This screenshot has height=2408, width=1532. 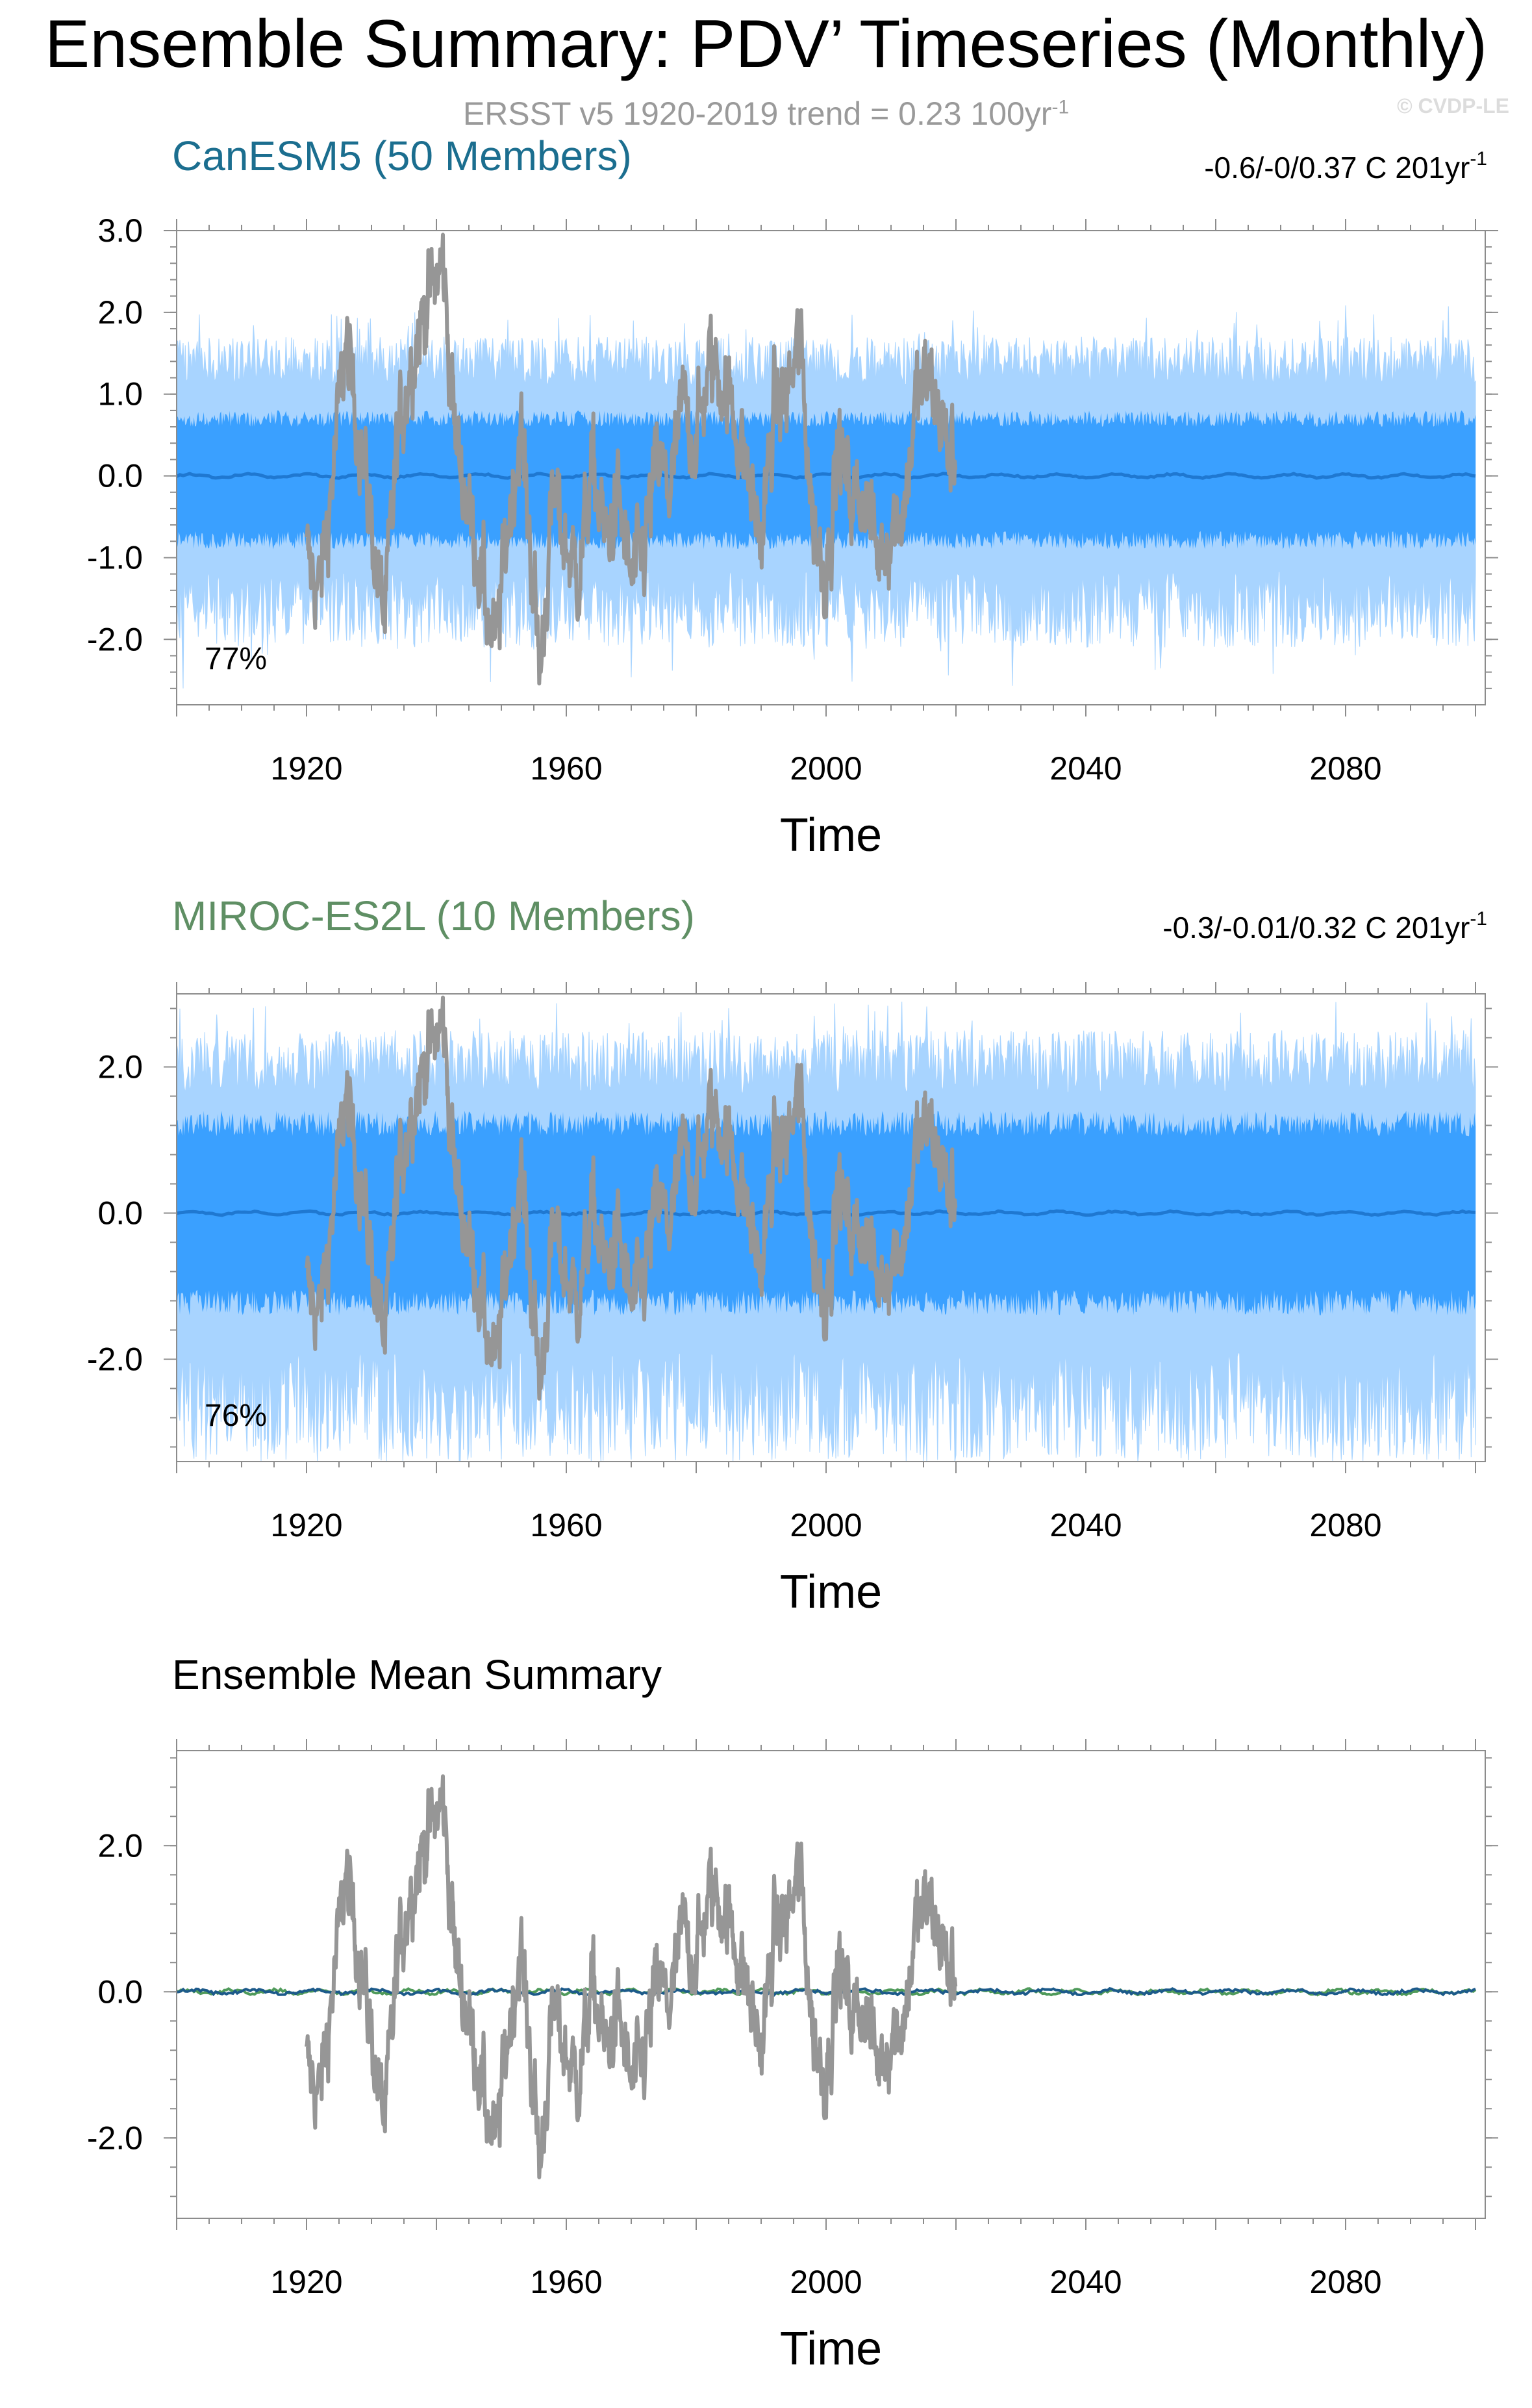 What do you see at coordinates (115, 557) in the screenshot?
I see `y-tick-label: -1.0` at bounding box center [115, 557].